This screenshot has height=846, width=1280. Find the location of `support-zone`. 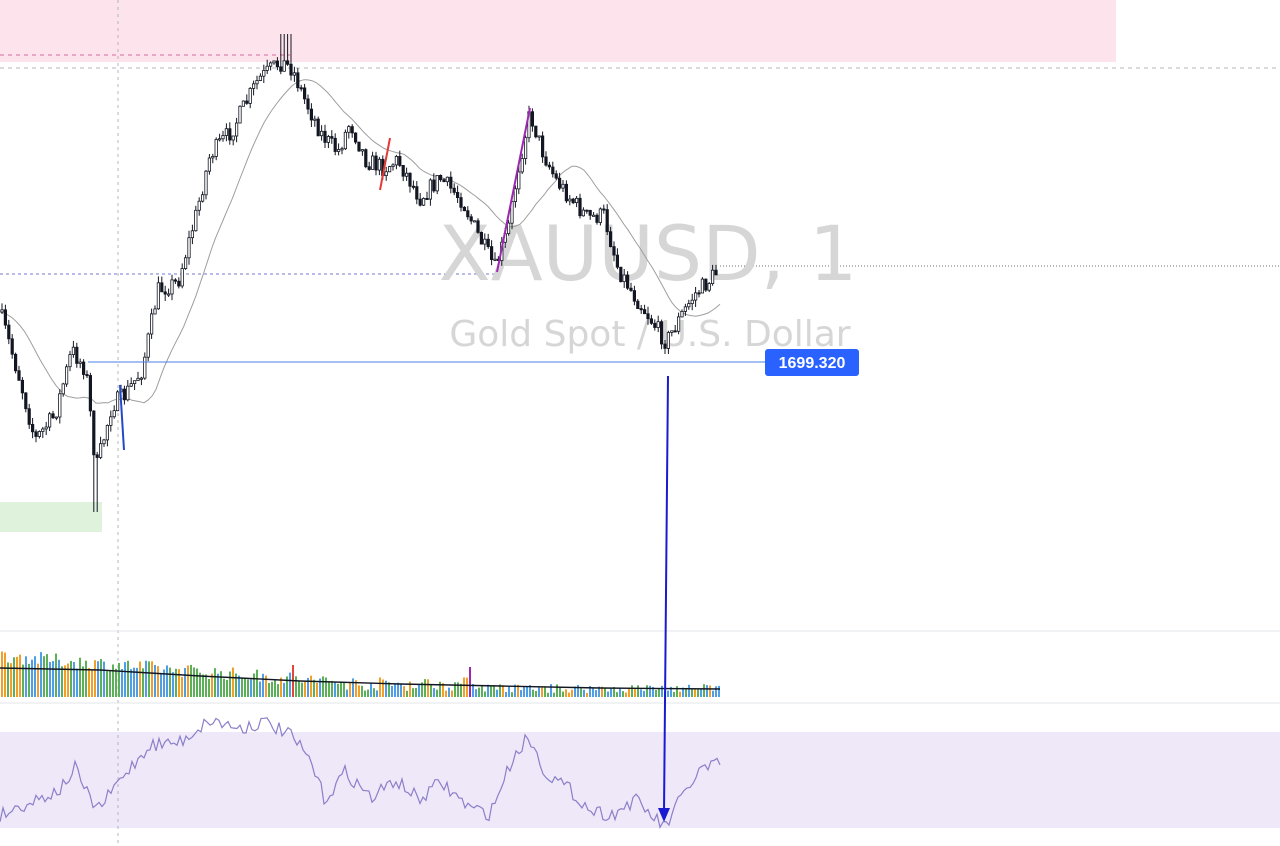

support-zone is located at coordinates (51, 517).